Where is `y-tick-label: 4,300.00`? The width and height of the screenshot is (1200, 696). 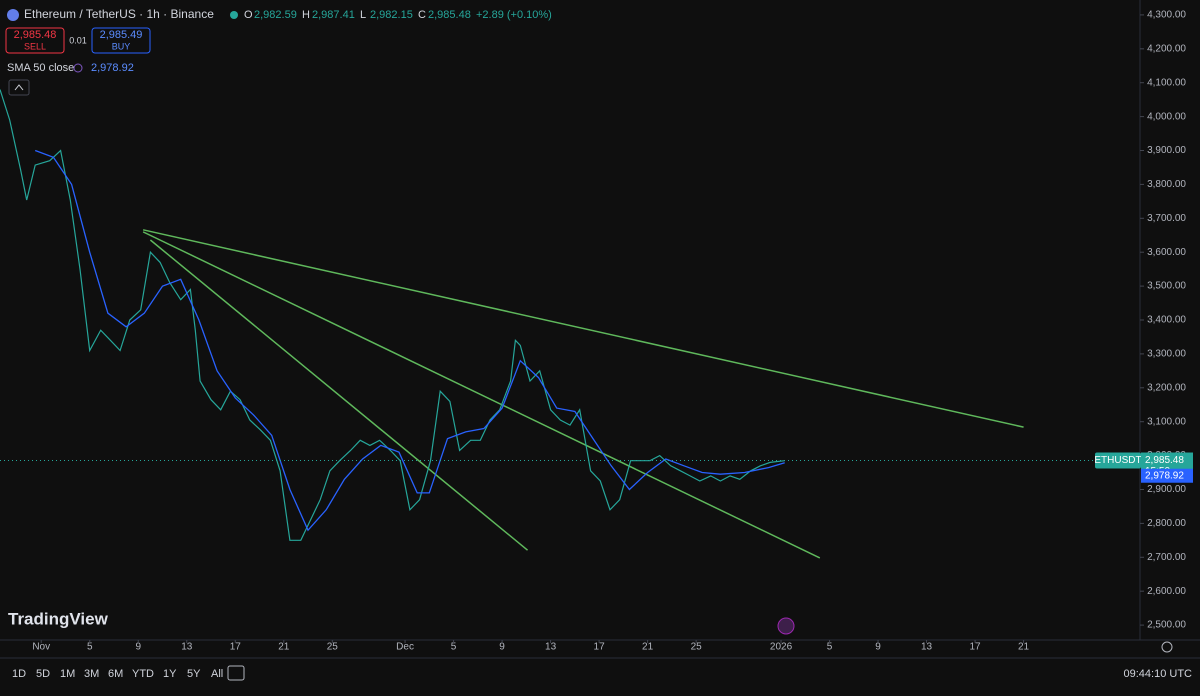 y-tick-label: 4,300.00 is located at coordinates (1166, 15).